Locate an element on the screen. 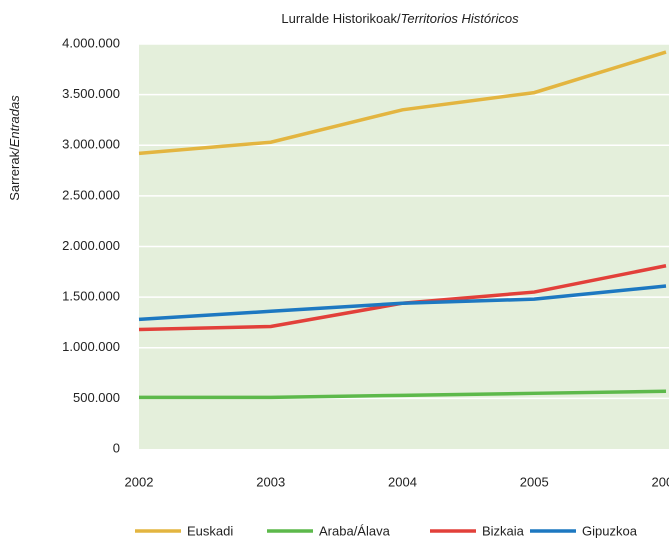  y-tick-label: 1.000.000 is located at coordinates (91, 346).